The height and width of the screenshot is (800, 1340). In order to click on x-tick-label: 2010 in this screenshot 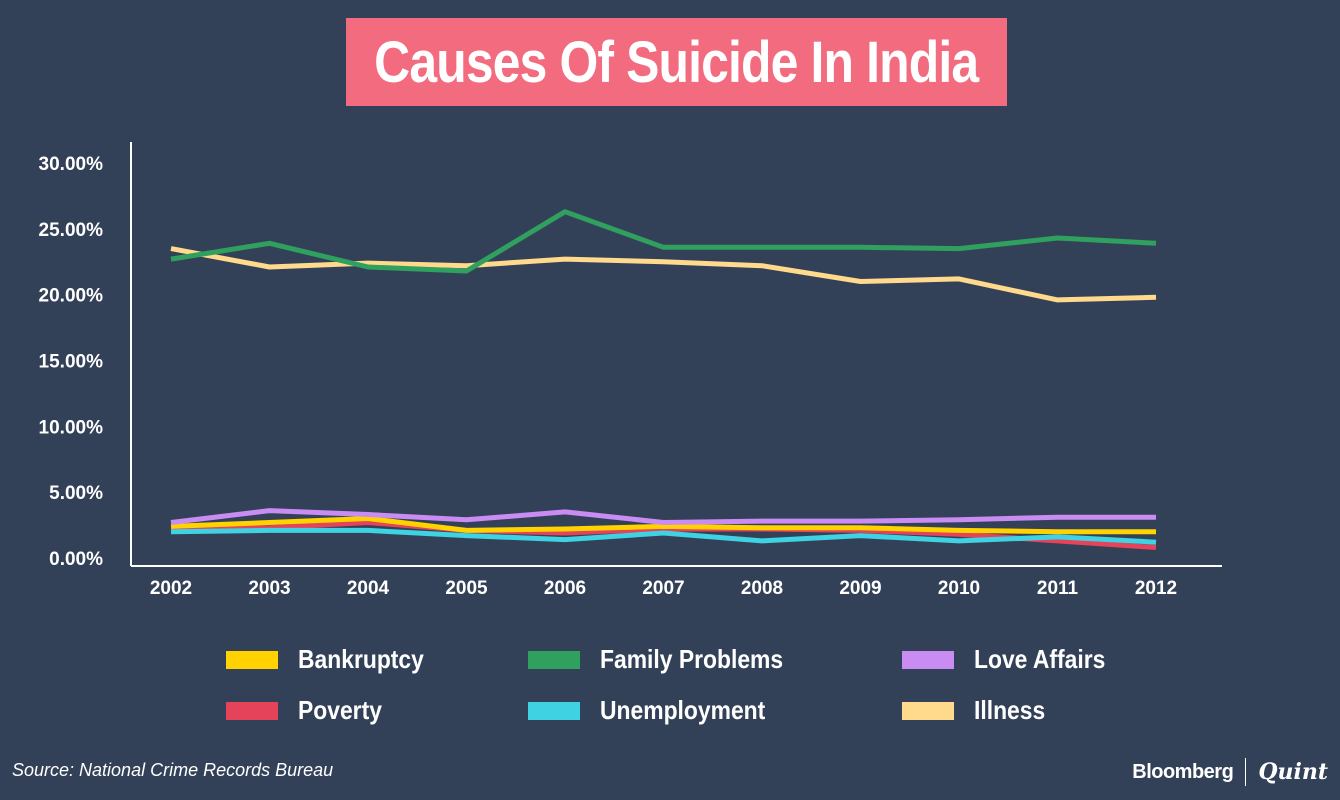, I will do `click(959, 588)`.